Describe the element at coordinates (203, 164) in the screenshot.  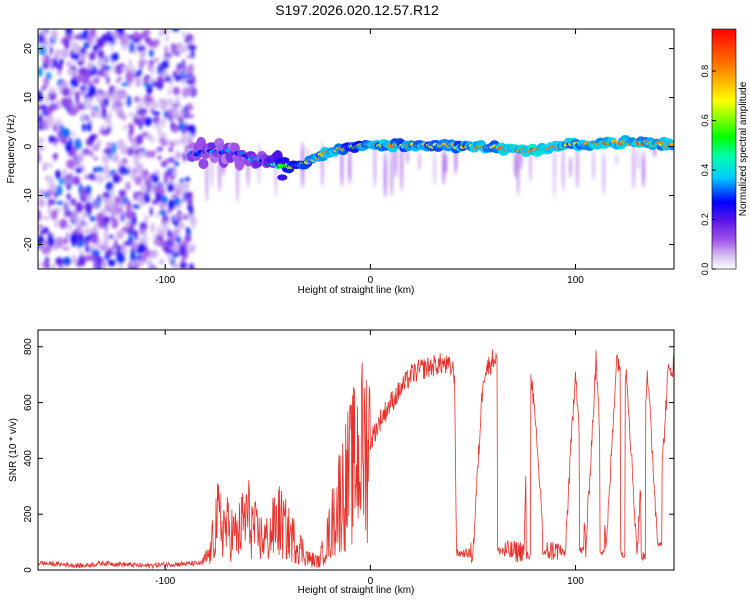
I see `ridge-halo` at that location.